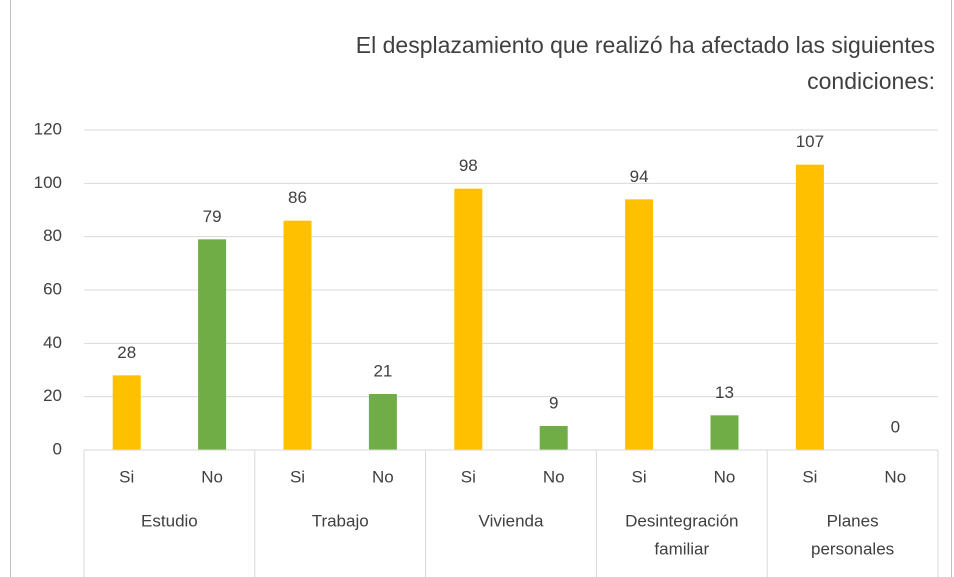  I want to click on data-label: 79, so click(212, 216).